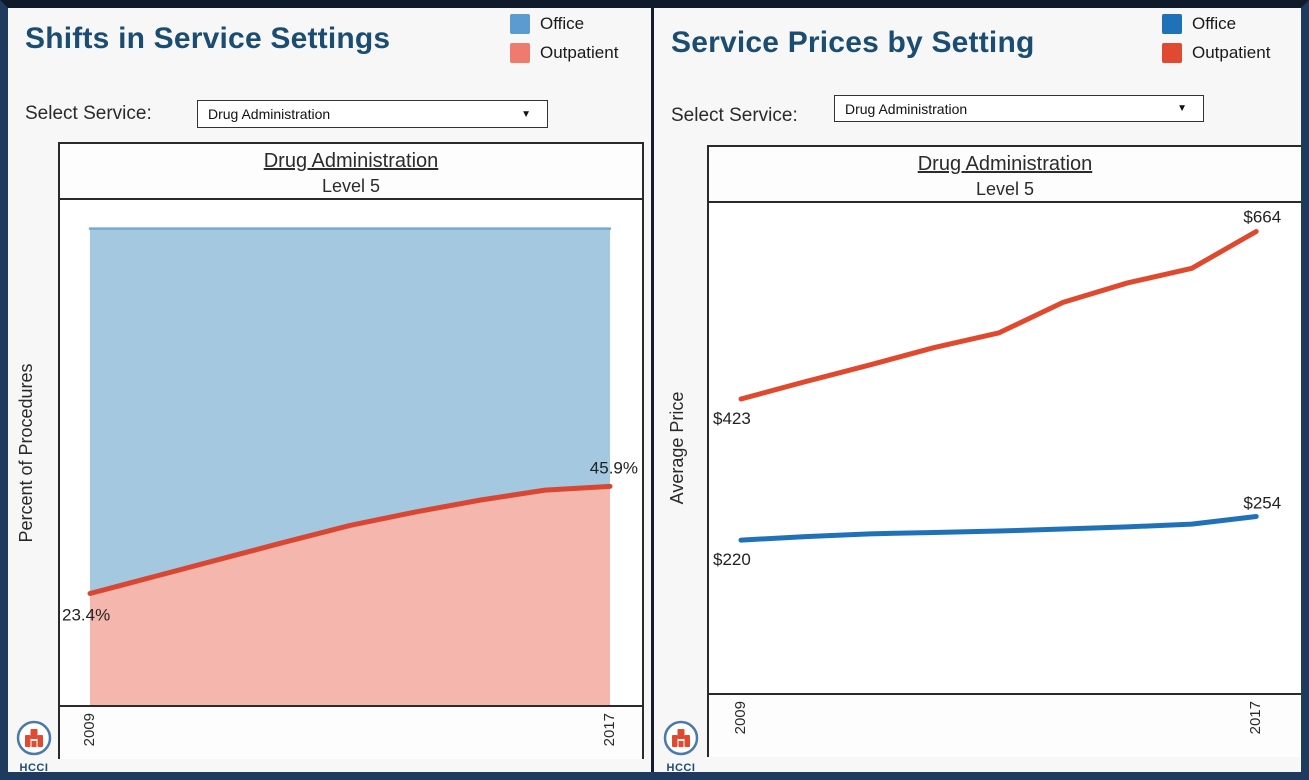  I want to click on panel-divider, so click(652, 390).